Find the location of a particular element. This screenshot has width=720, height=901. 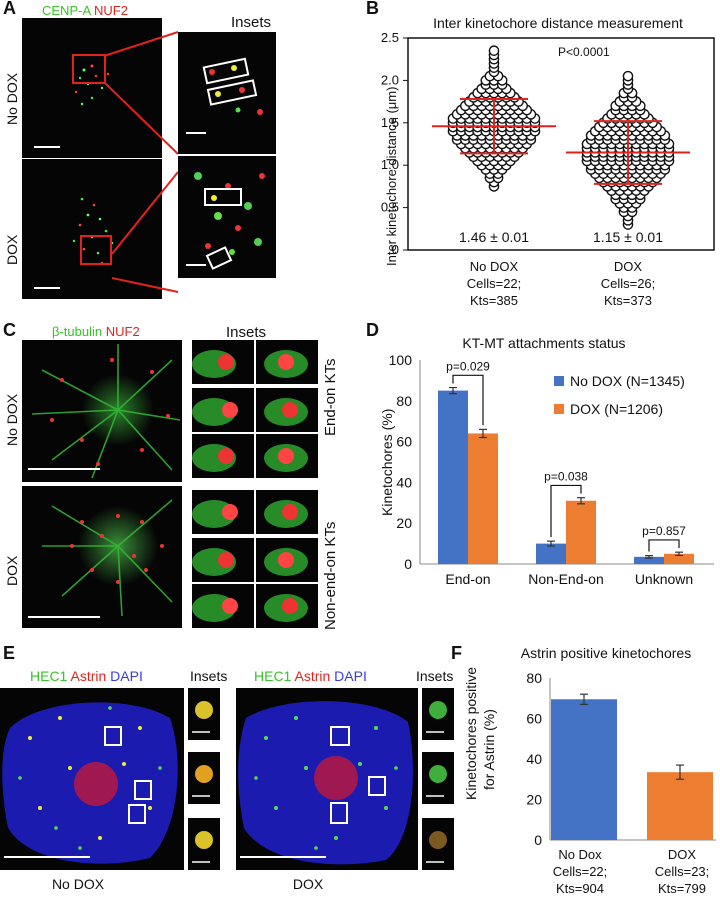

tubulin-label: β-tubulin is located at coordinates (77, 331).